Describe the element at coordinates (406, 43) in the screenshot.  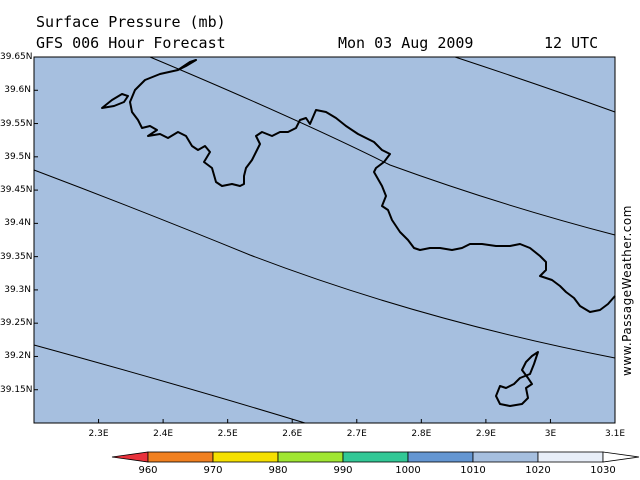
I see `forecast-date: Mon 03 Aug 2009` at that location.